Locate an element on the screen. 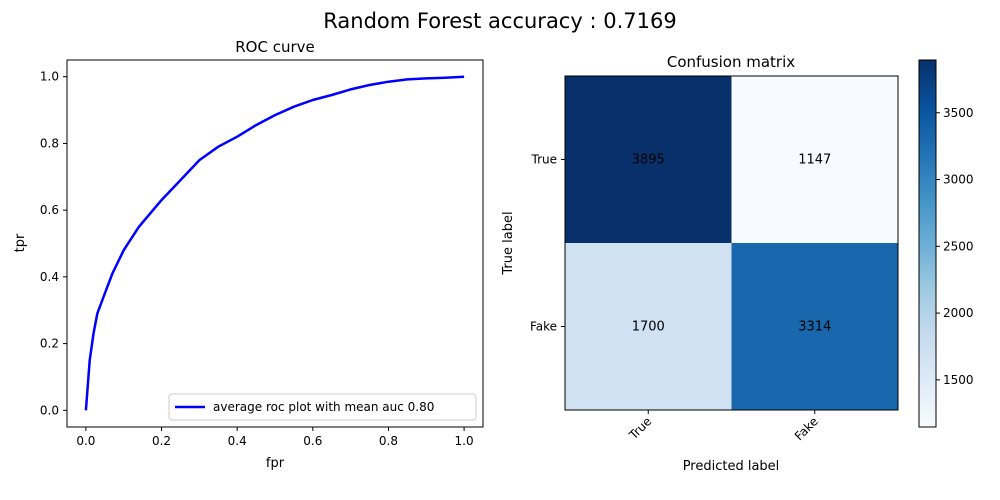 Image resolution: width=1000 pixels, height=500 pixels. roc-x-tick-label: 1.0 is located at coordinates (464, 441).